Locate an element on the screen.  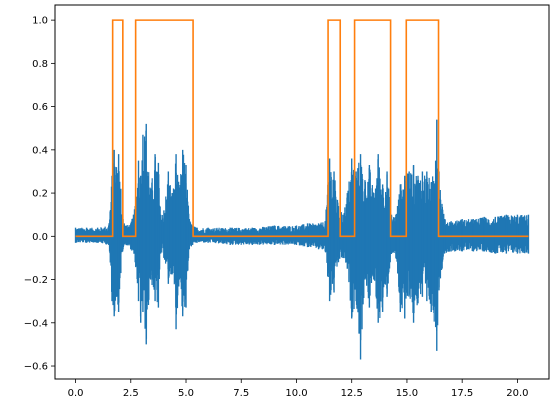
x-axis: 0.0 2.5 5.0 7.5 10.0 12.5 15.0 17.5 20.0 is located at coordinates (298, 389).